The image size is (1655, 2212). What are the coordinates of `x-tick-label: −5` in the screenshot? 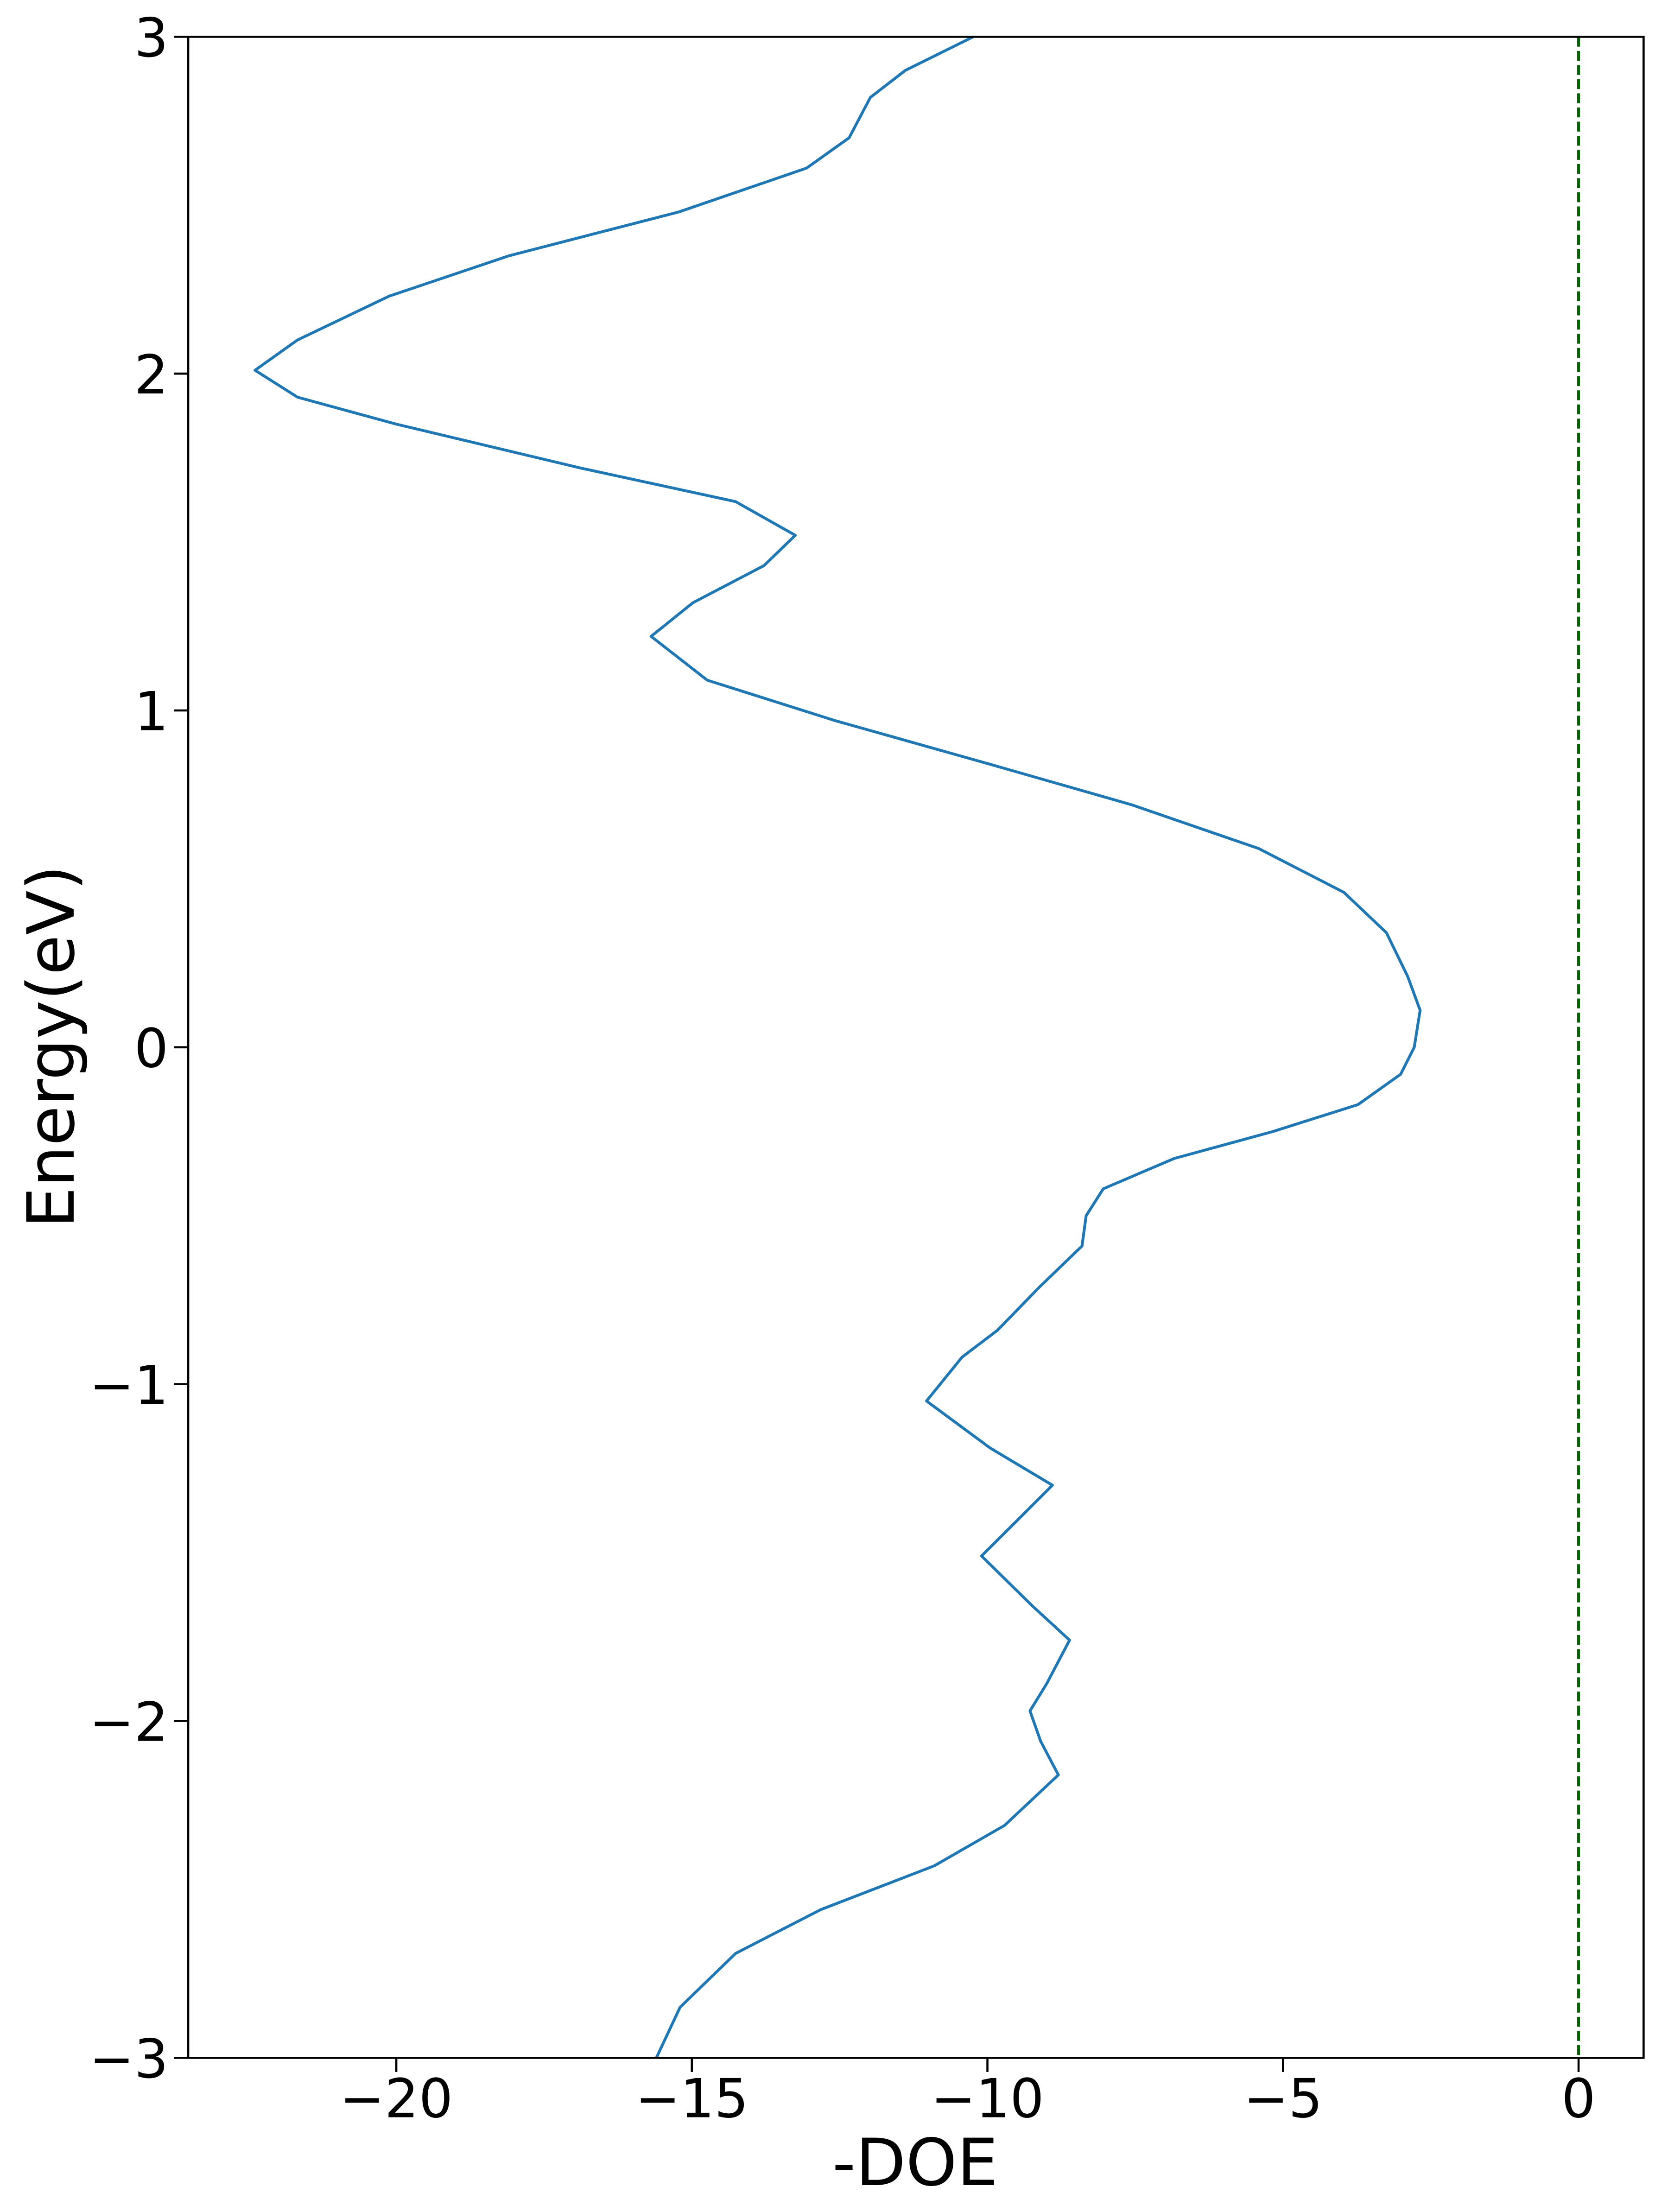 It's located at (1283, 2099).